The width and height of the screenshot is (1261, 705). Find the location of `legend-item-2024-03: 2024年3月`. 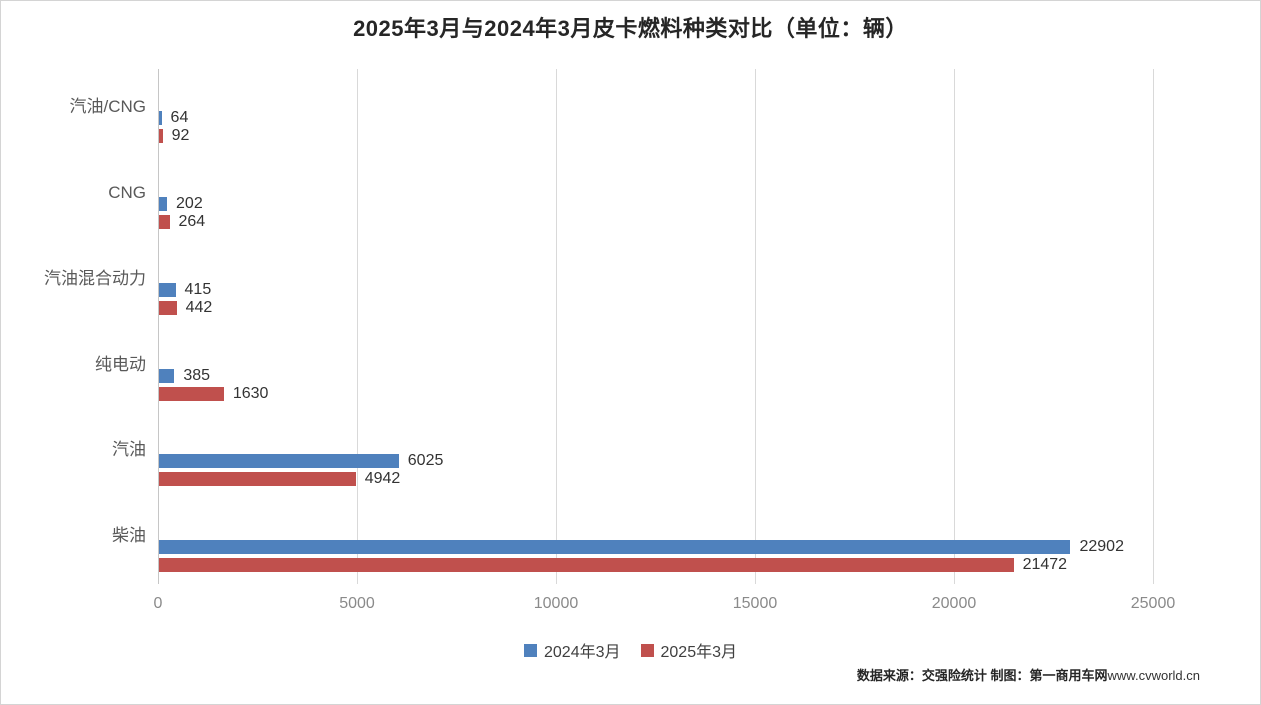

legend-item-2024-03: 2024年3月 is located at coordinates (572, 650).